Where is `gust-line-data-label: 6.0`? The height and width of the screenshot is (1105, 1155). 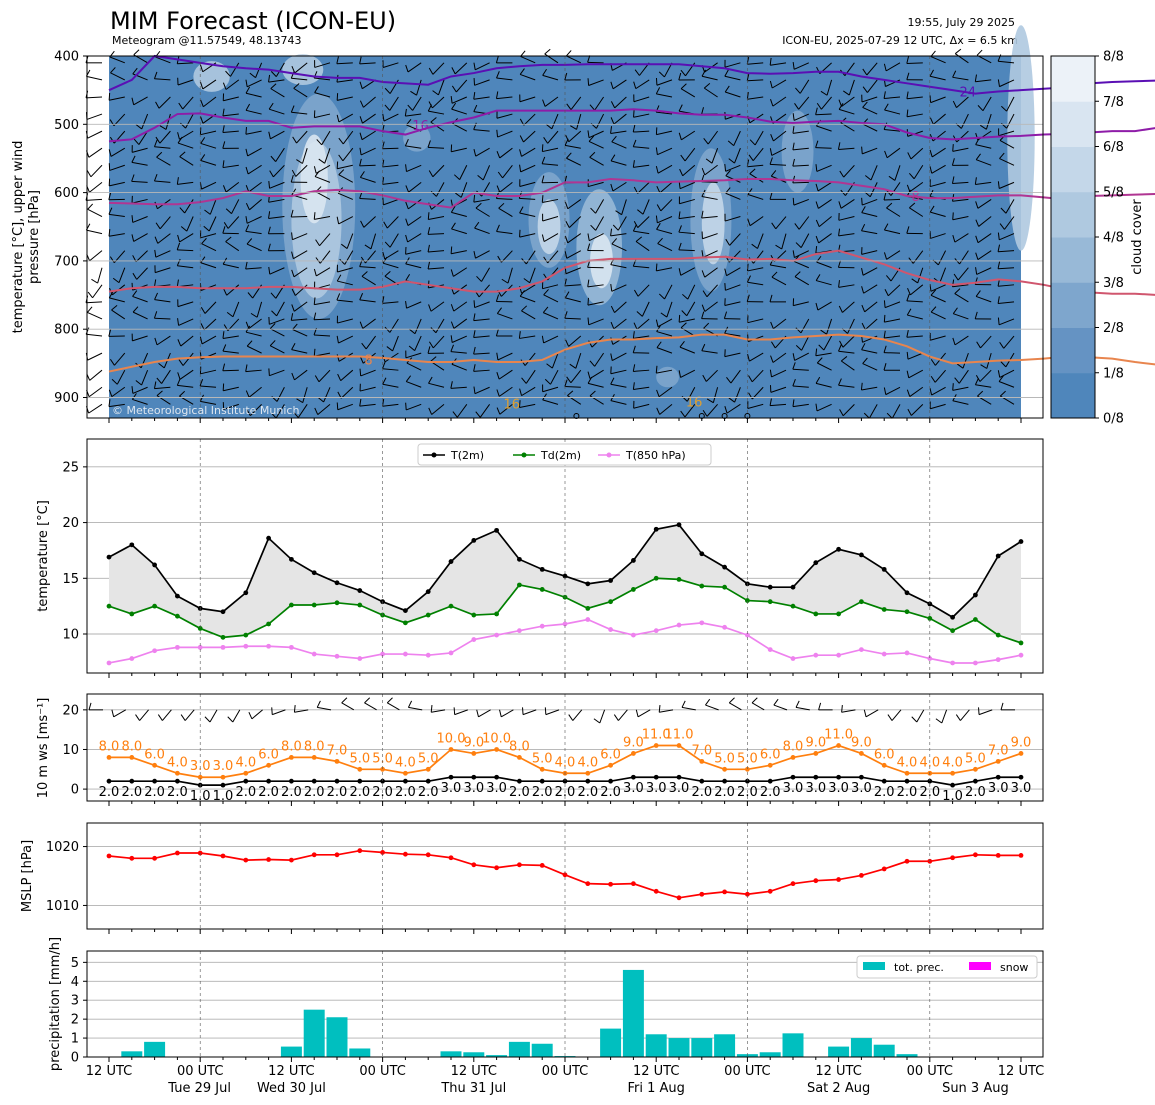
gust-line-data-label: 6.0 is located at coordinates (884, 754).